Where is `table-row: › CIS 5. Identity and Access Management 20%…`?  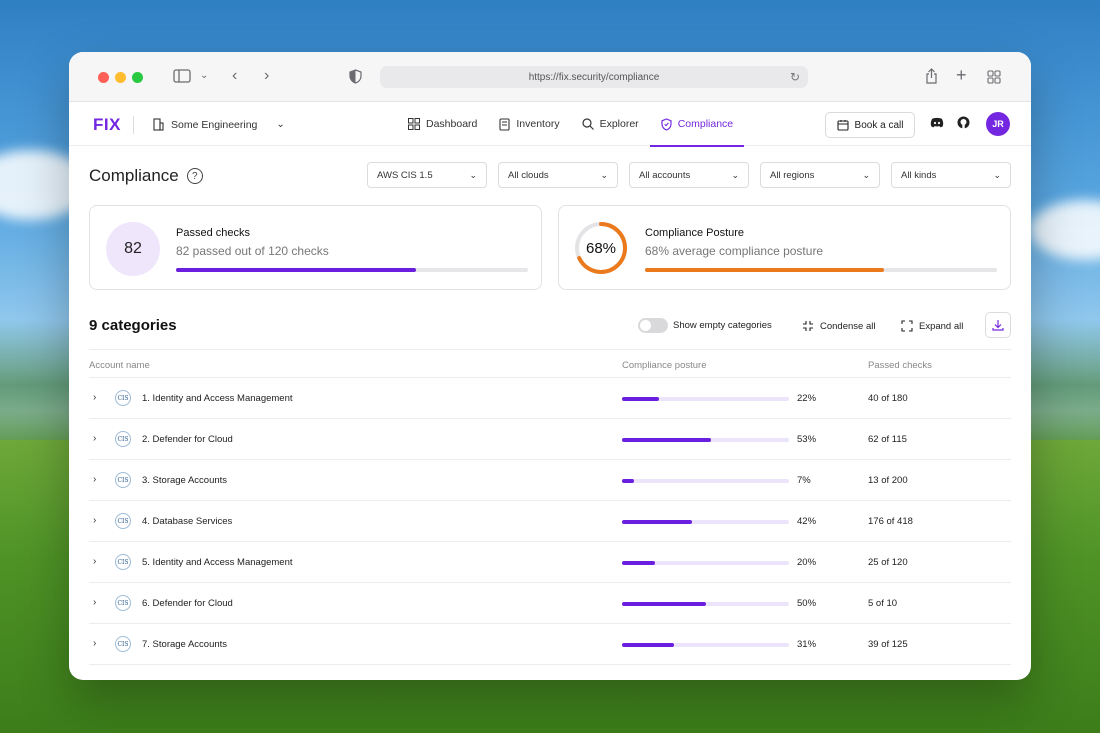 table-row: › CIS 5. Identity and Access Management 20%… is located at coordinates (550, 562).